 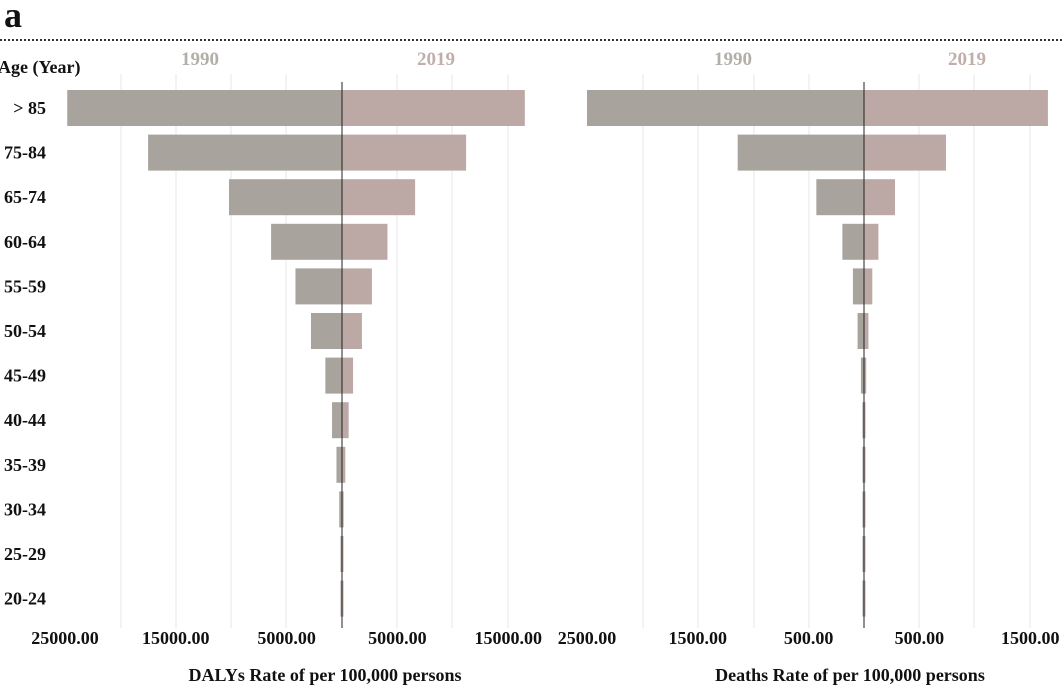 I want to click on age-label: 40-44, so click(x=25, y=420).